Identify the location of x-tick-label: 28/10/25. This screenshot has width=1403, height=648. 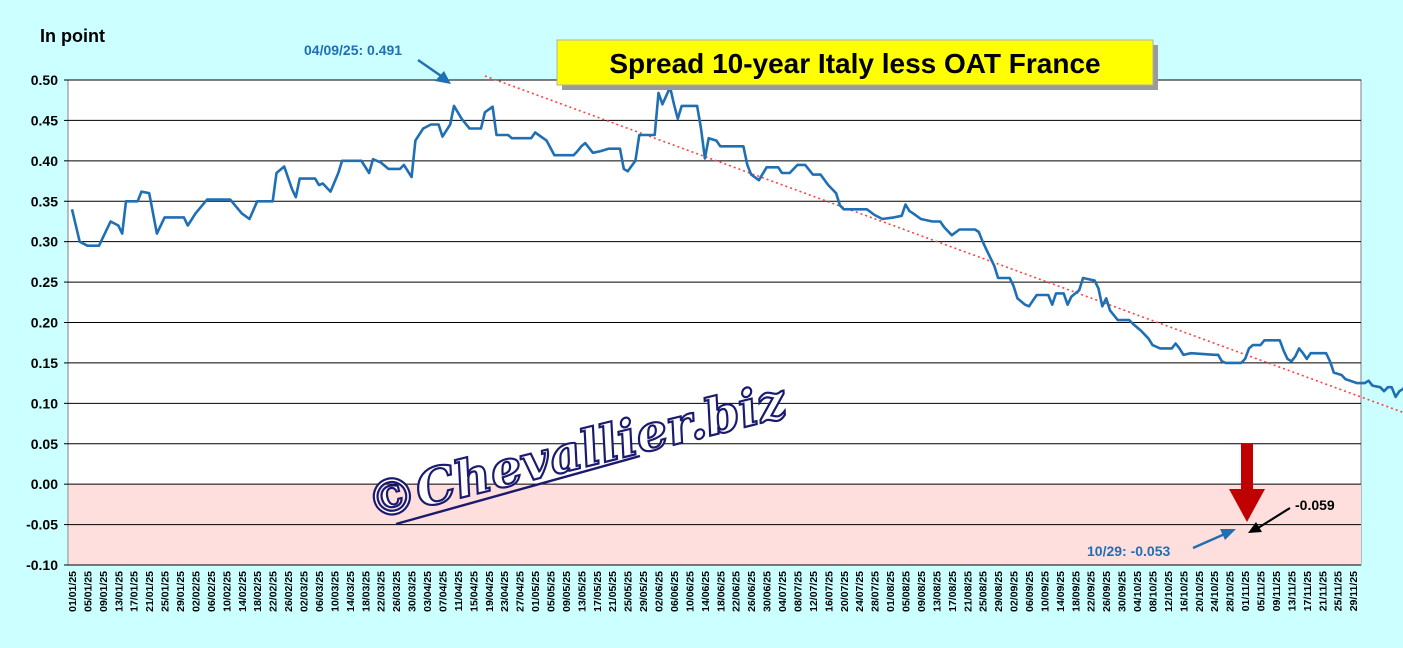
(1231, 591).